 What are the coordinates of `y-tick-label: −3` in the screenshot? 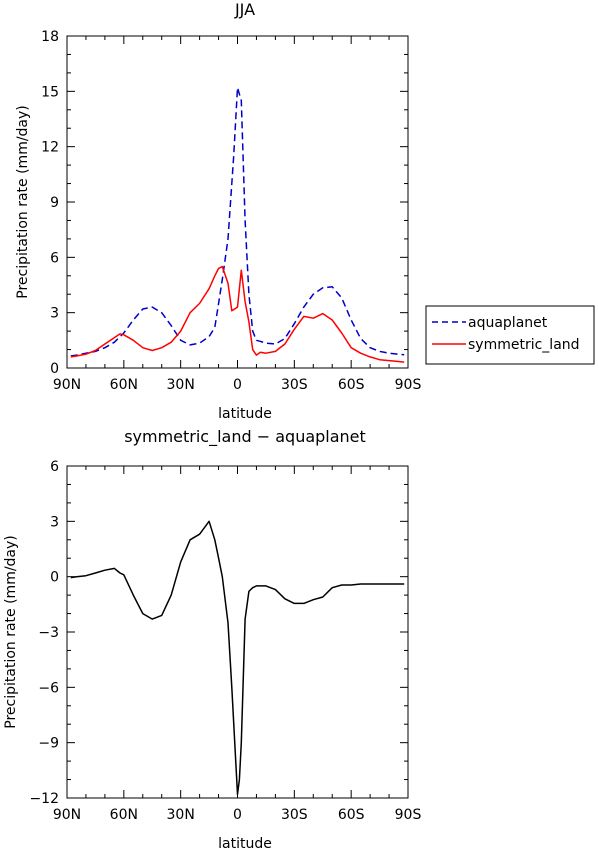 It's located at (48, 633).